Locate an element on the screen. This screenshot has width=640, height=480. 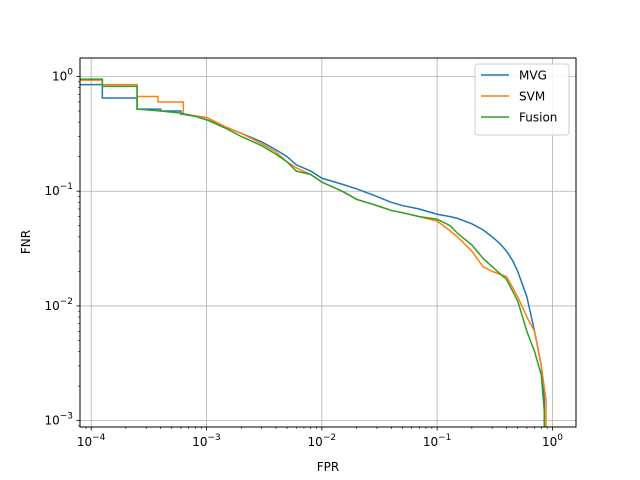
legend-label-mvg: MVG is located at coordinates (533, 76).